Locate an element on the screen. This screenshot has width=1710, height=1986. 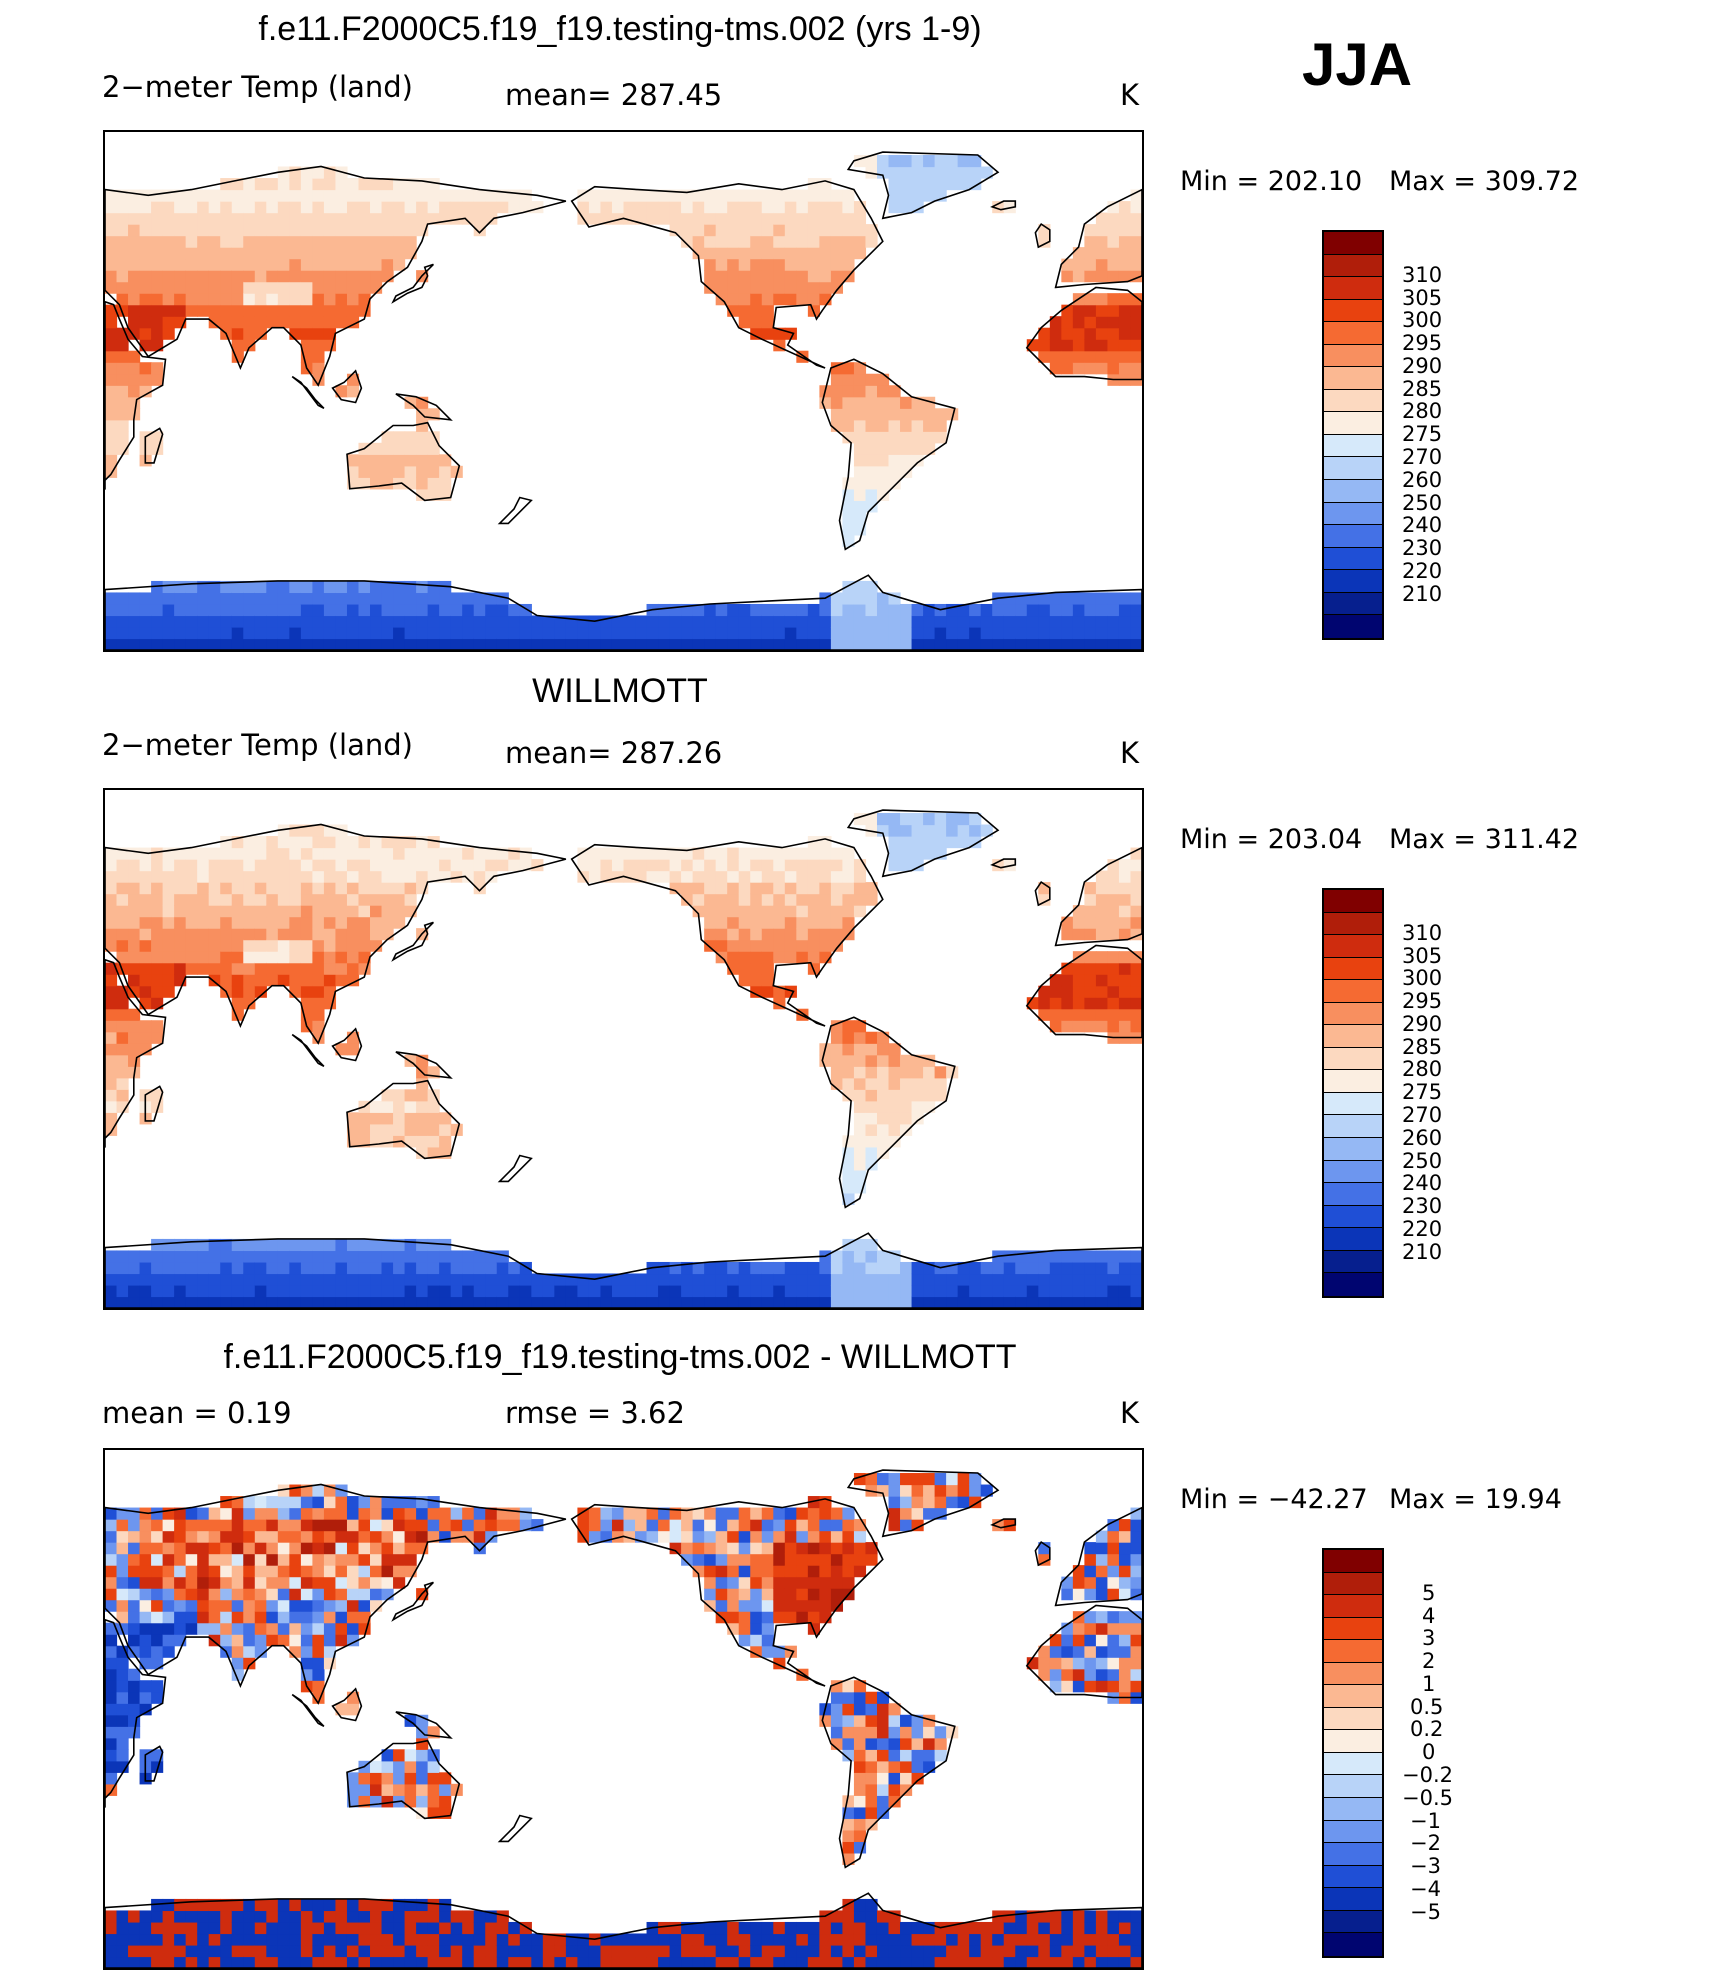
colorbar-tick-label: −0.2 is located at coordinates (1427, 1775).